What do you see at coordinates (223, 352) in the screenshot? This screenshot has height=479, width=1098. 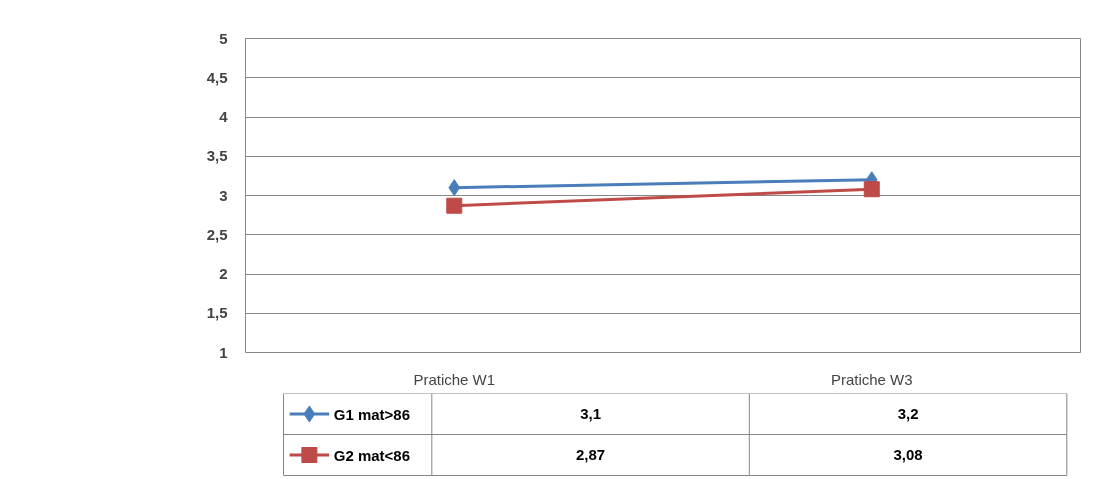 I see `y-tick-label: 1` at bounding box center [223, 352].